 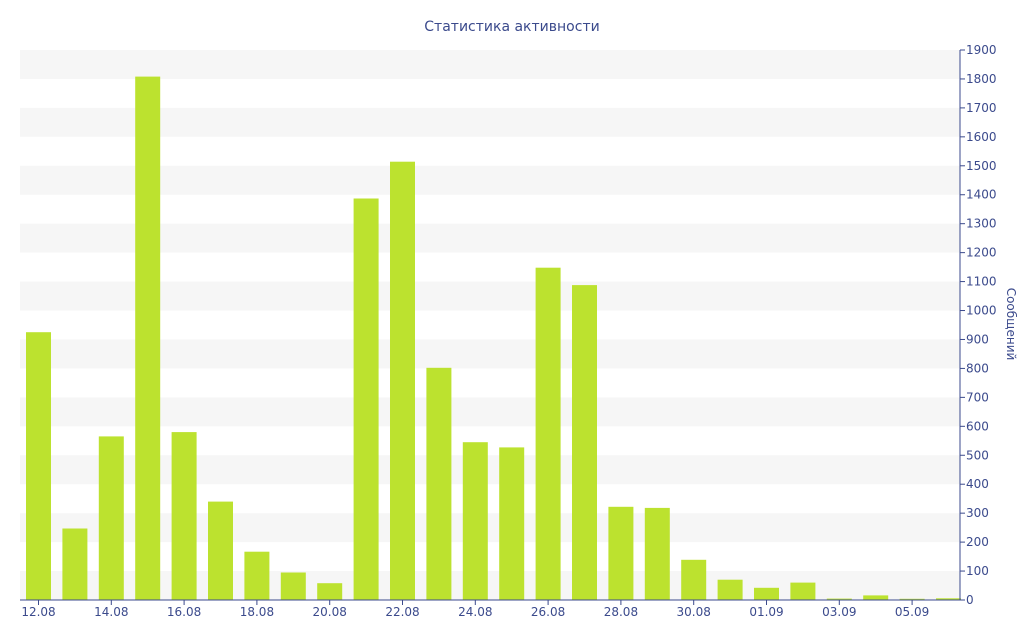 I want to click on y-tick-label: 1600, so click(x=981, y=137).